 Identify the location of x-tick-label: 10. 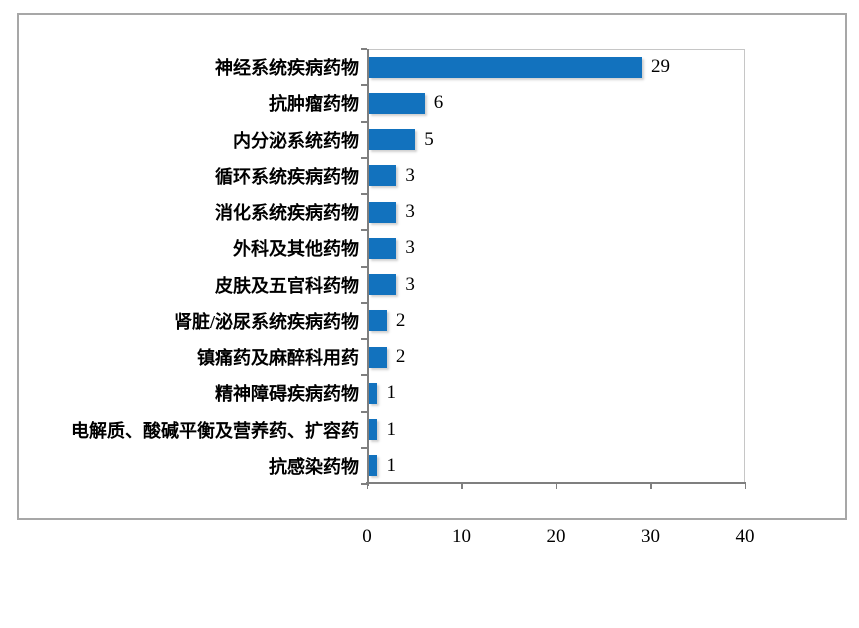
(461, 536).